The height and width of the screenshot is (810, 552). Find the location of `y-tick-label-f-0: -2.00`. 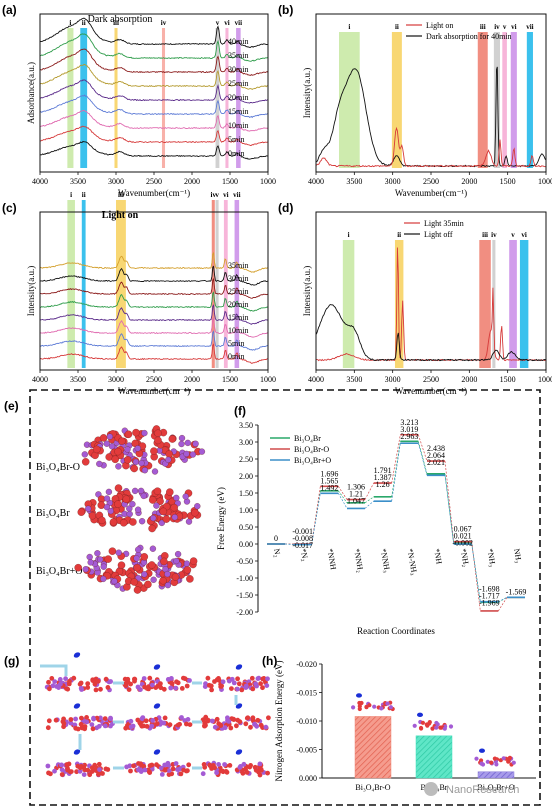

y-tick-label-f-0: -2.00 is located at coordinates (244, 612).